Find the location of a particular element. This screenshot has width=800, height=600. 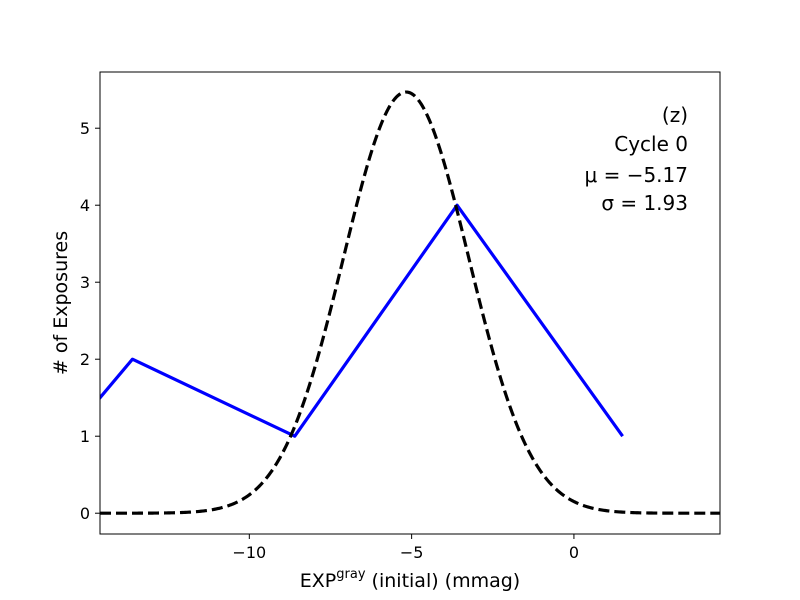

y-tick-label: 3 is located at coordinates (85, 282).